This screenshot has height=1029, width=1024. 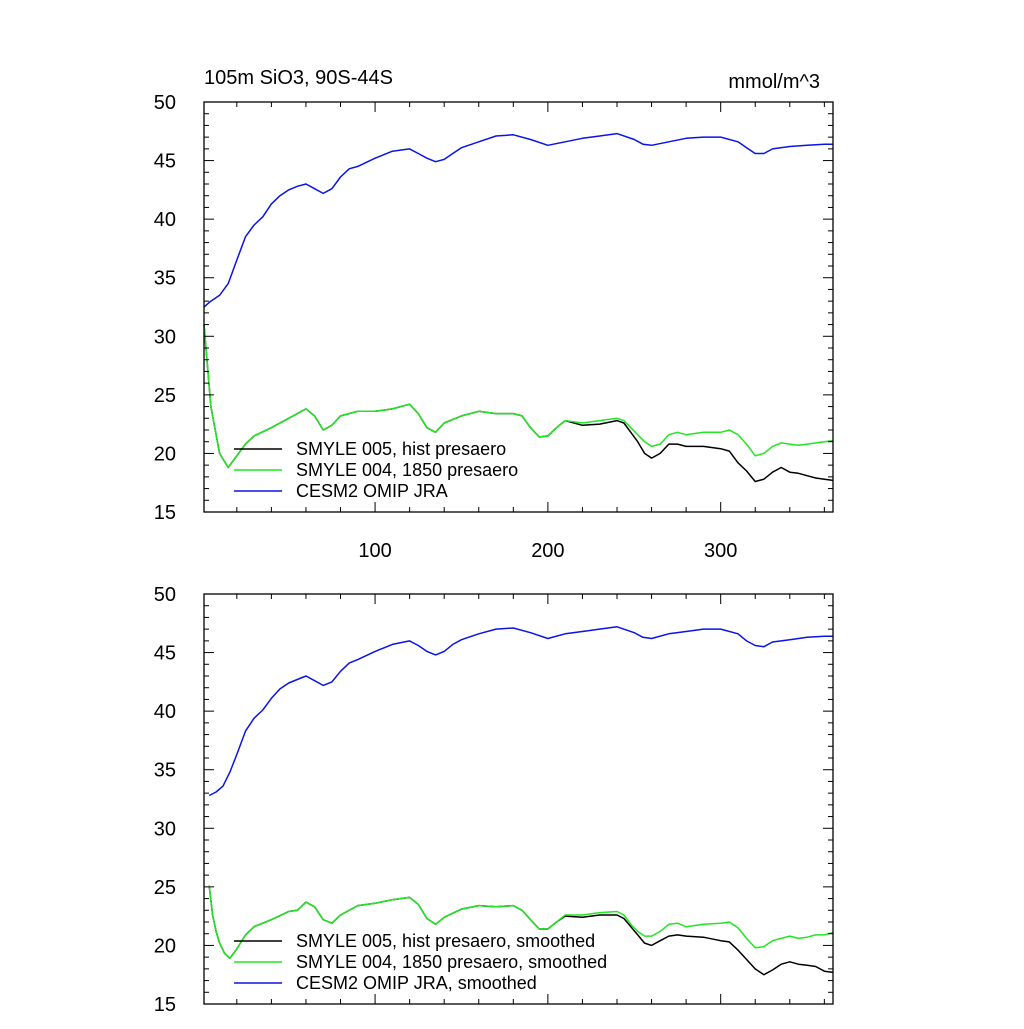 I want to click on x-tick-label: 100, so click(x=374, y=551).